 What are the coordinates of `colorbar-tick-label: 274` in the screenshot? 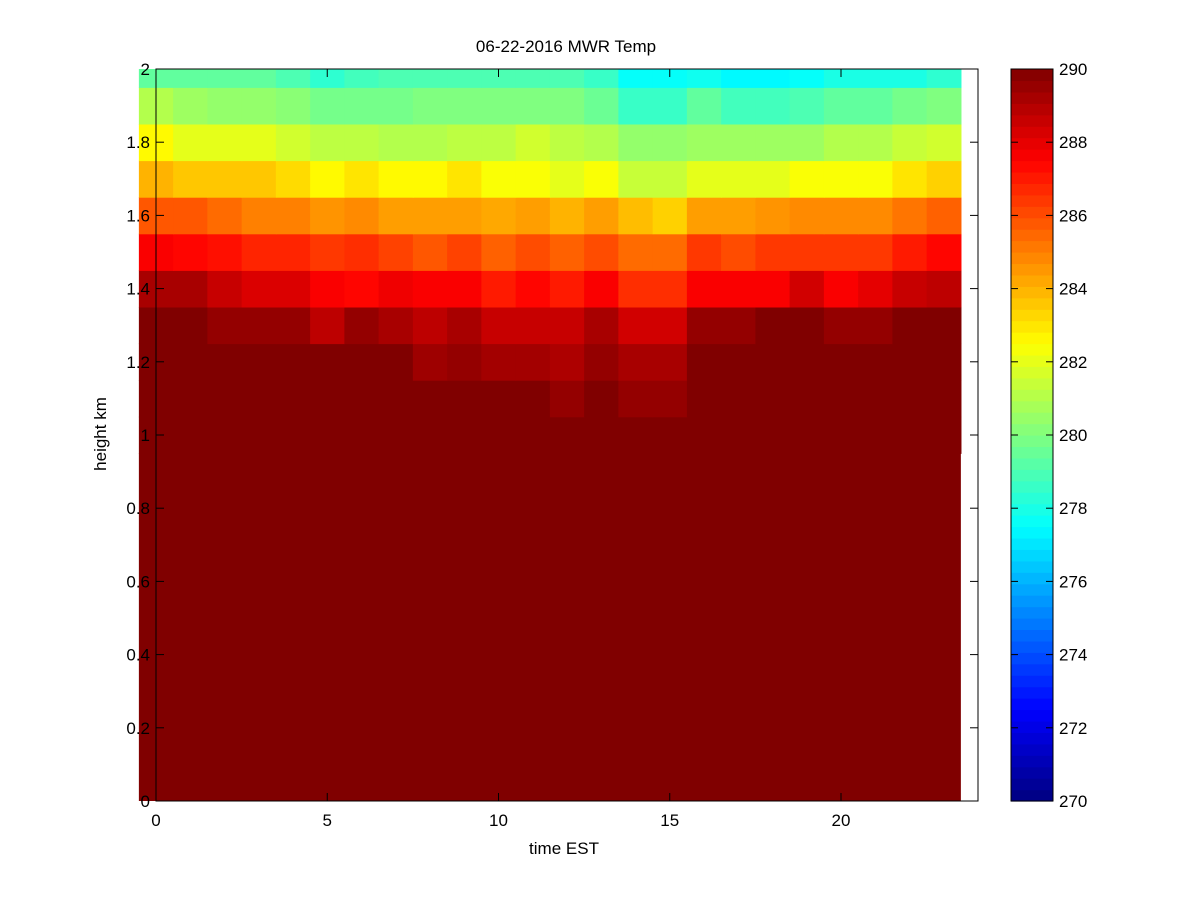 It's located at (1073, 655).